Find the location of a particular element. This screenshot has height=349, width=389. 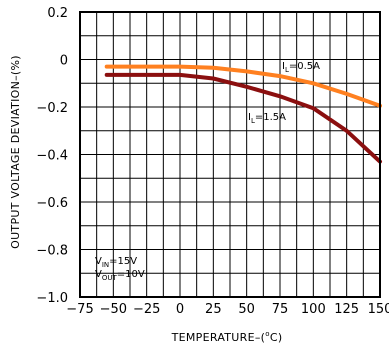

x-axis-label: TEMPERATURE–(oC) is located at coordinates (227, 337).